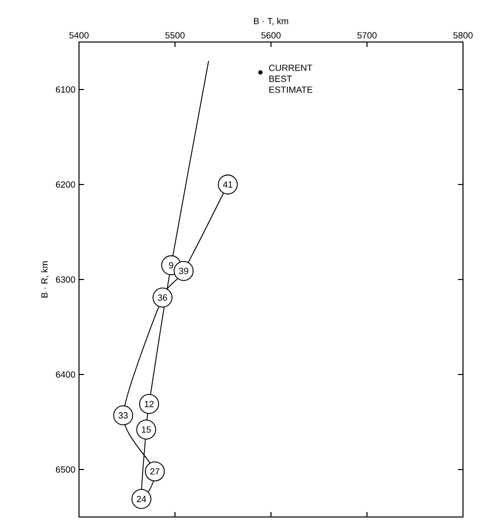 This screenshot has width=480, height=522. I want to click on x-tick-label: 5400, so click(79, 35).